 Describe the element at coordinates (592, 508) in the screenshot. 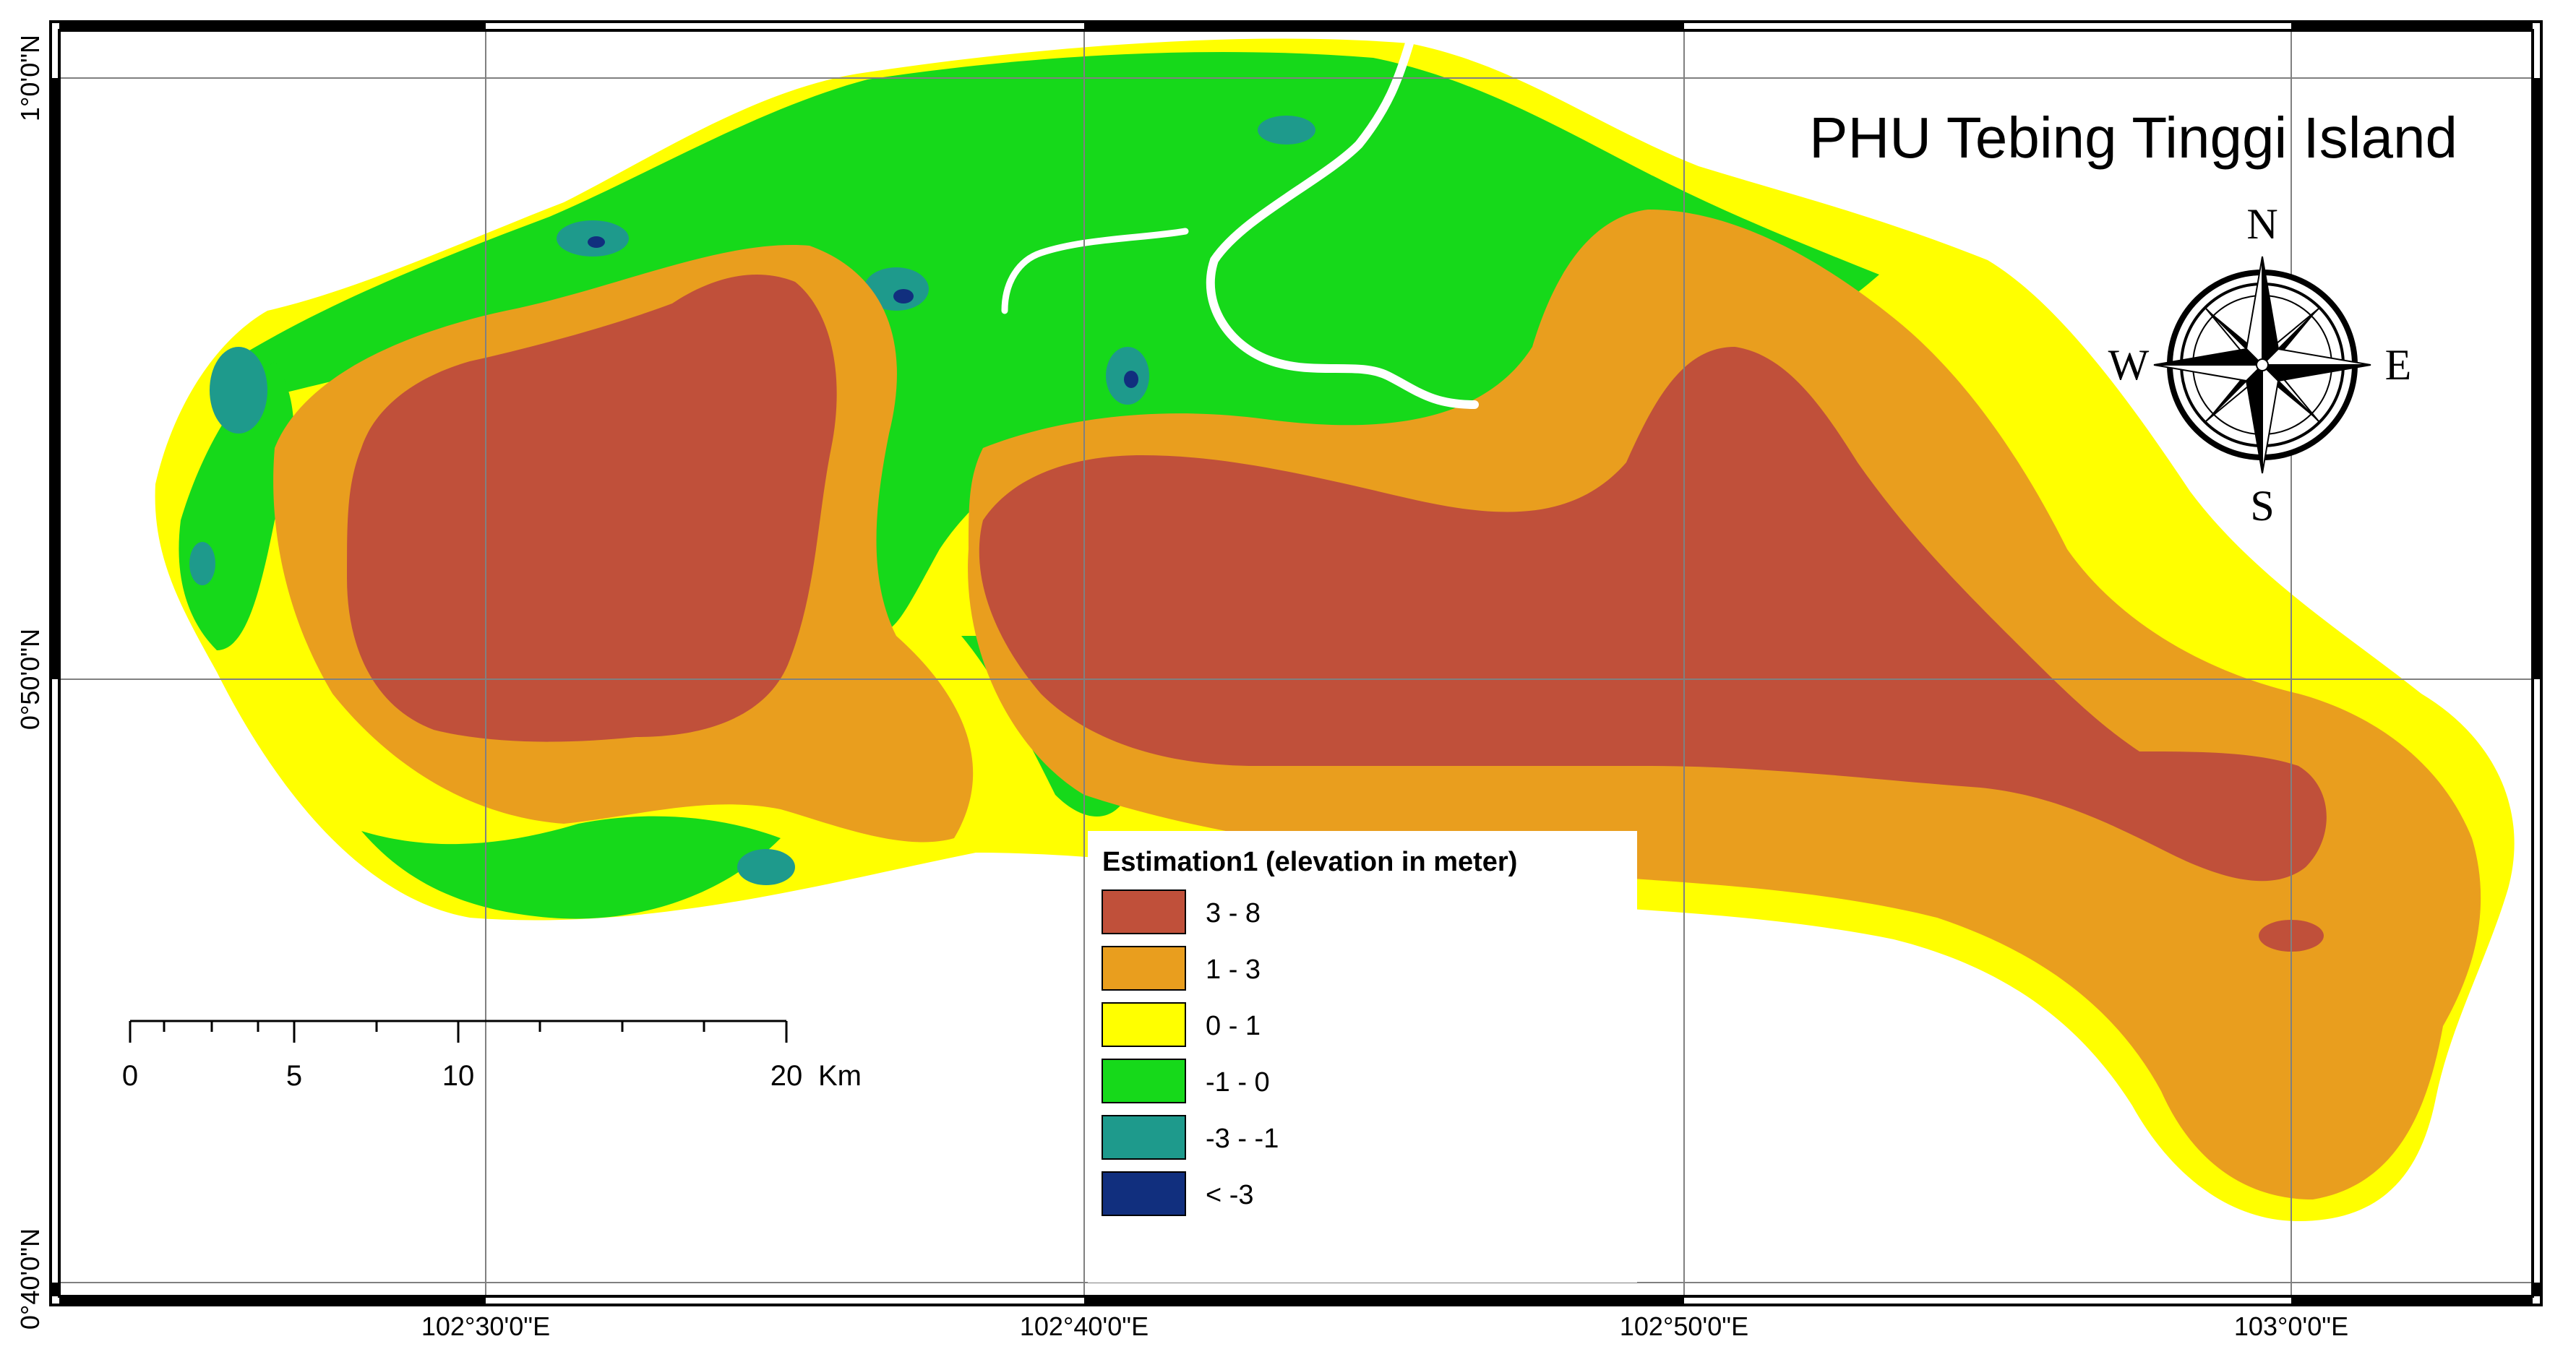

I see `elevation-zone-3-8-west` at that location.